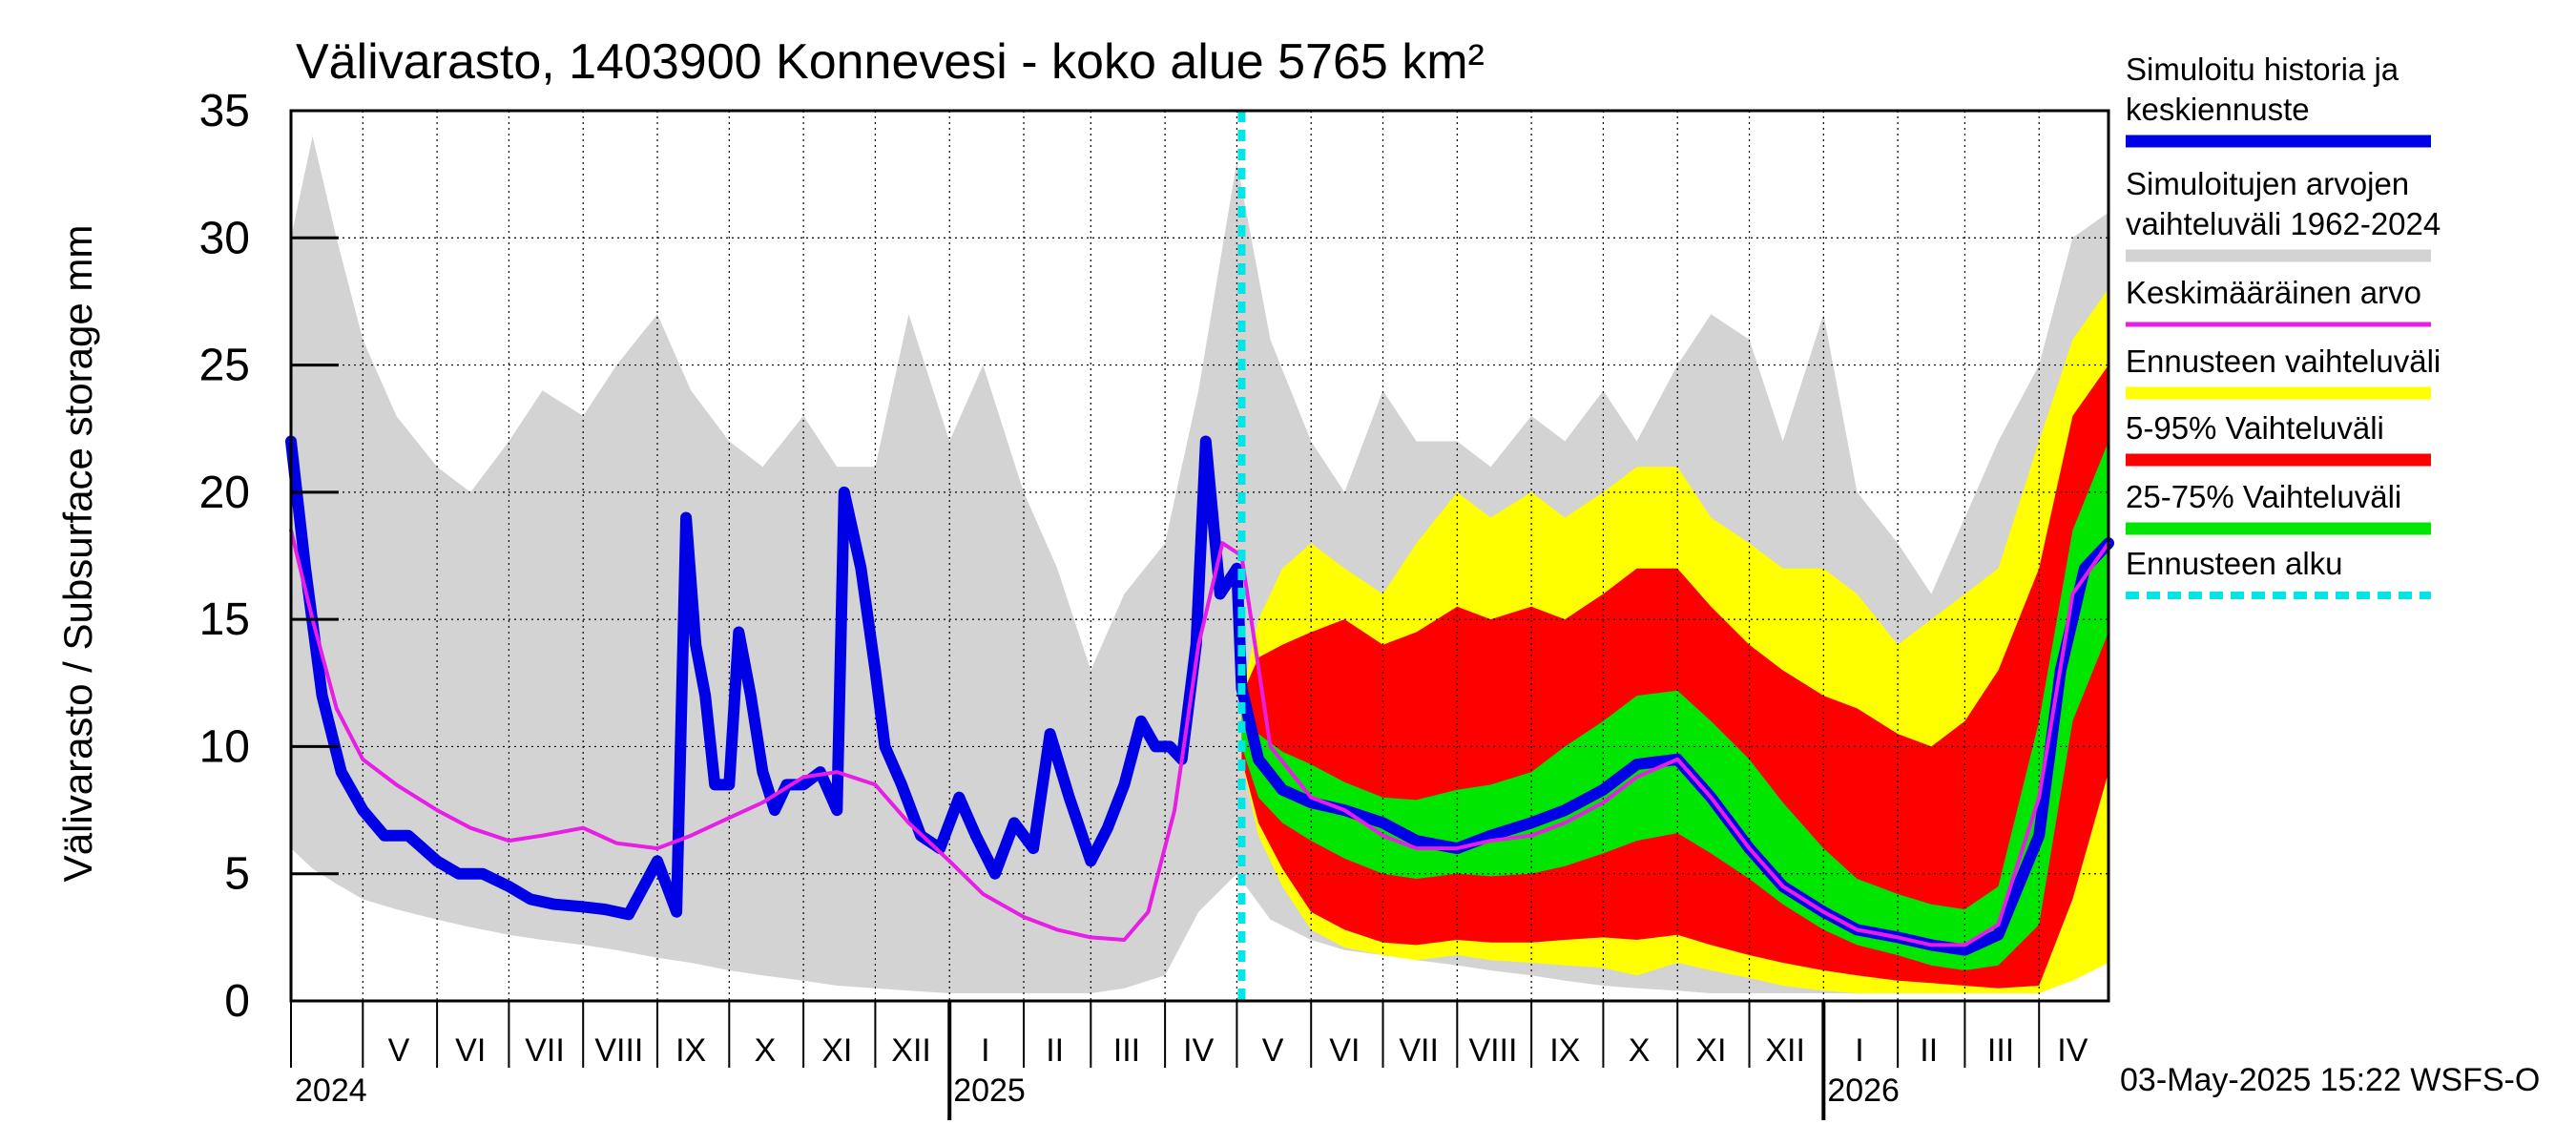  What do you see at coordinates (224, 747) in the screenshot?
I see `y-tick-label: 10` at bounding box center [224, 747].